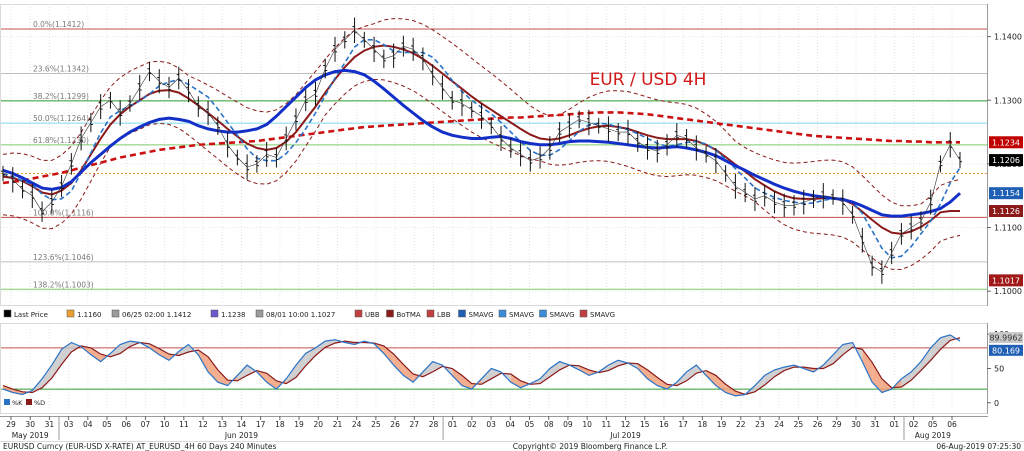  I want to click on legend-label: 1.1160, so click(89, 315).